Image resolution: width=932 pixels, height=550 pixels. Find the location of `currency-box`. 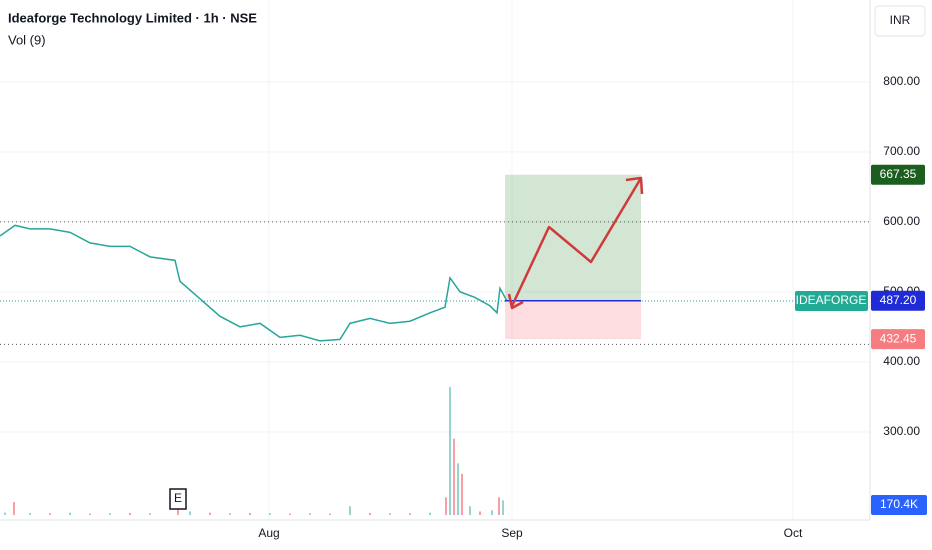

currency-box is located at coordinates (900, 21).